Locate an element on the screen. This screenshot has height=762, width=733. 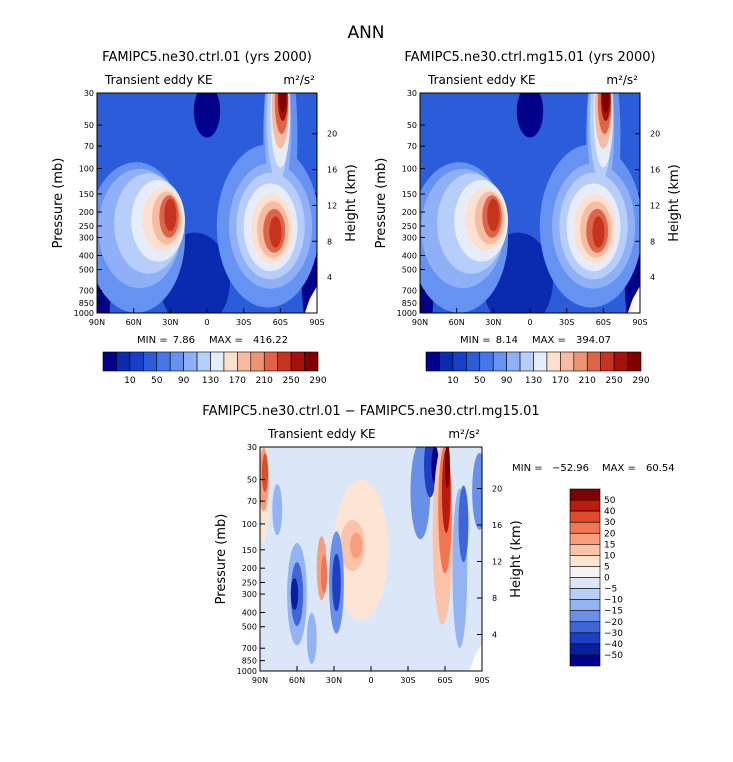
colorbar-label: 90 is located at coordinates (507, 381).